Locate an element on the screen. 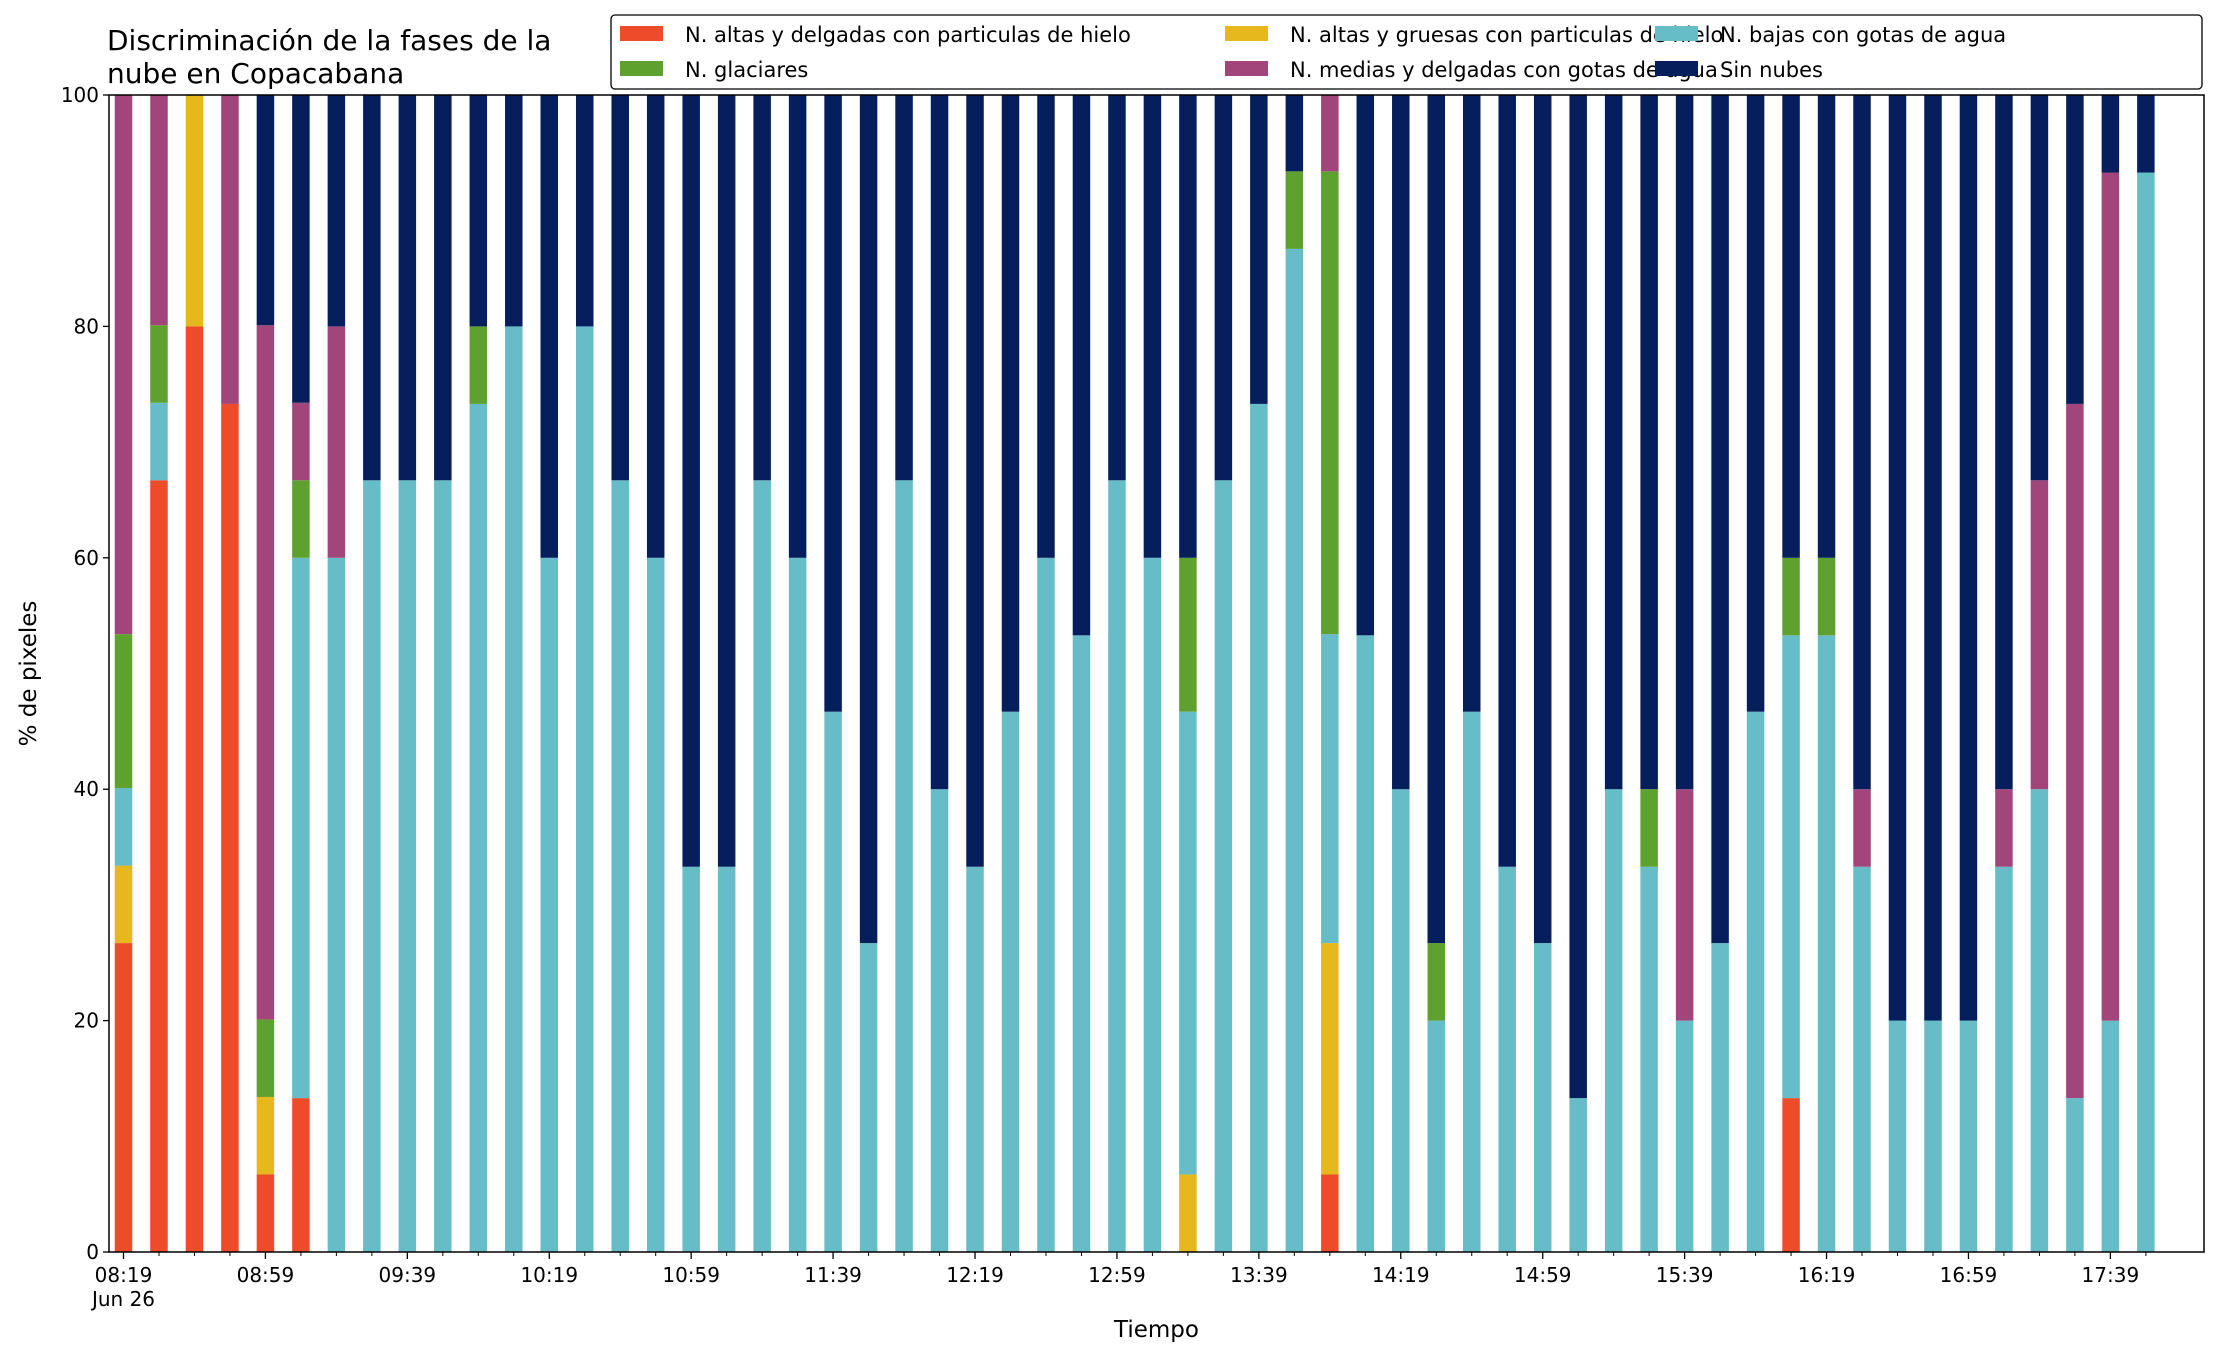  chart-title-line-2: nube en Copacabana is located at coordinates (255, 73).